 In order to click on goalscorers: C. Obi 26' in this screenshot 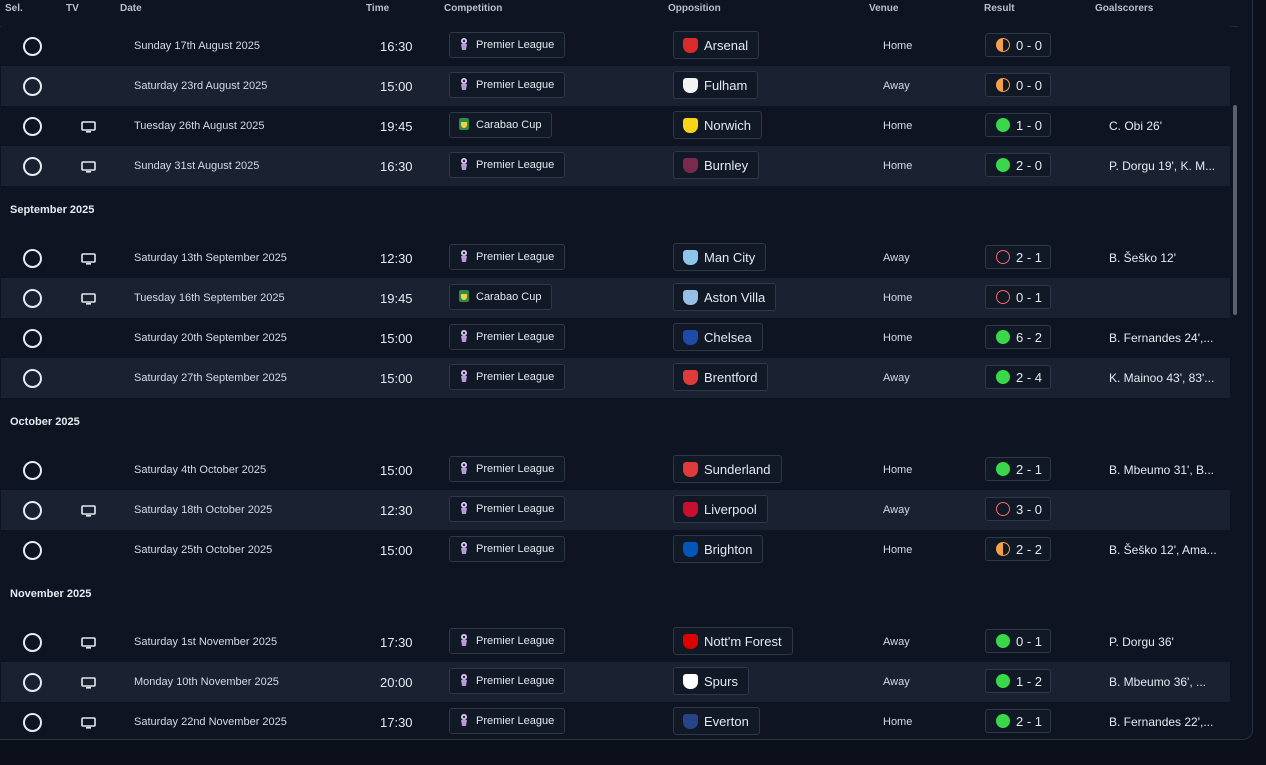, I will do `click(1135, 126)`.